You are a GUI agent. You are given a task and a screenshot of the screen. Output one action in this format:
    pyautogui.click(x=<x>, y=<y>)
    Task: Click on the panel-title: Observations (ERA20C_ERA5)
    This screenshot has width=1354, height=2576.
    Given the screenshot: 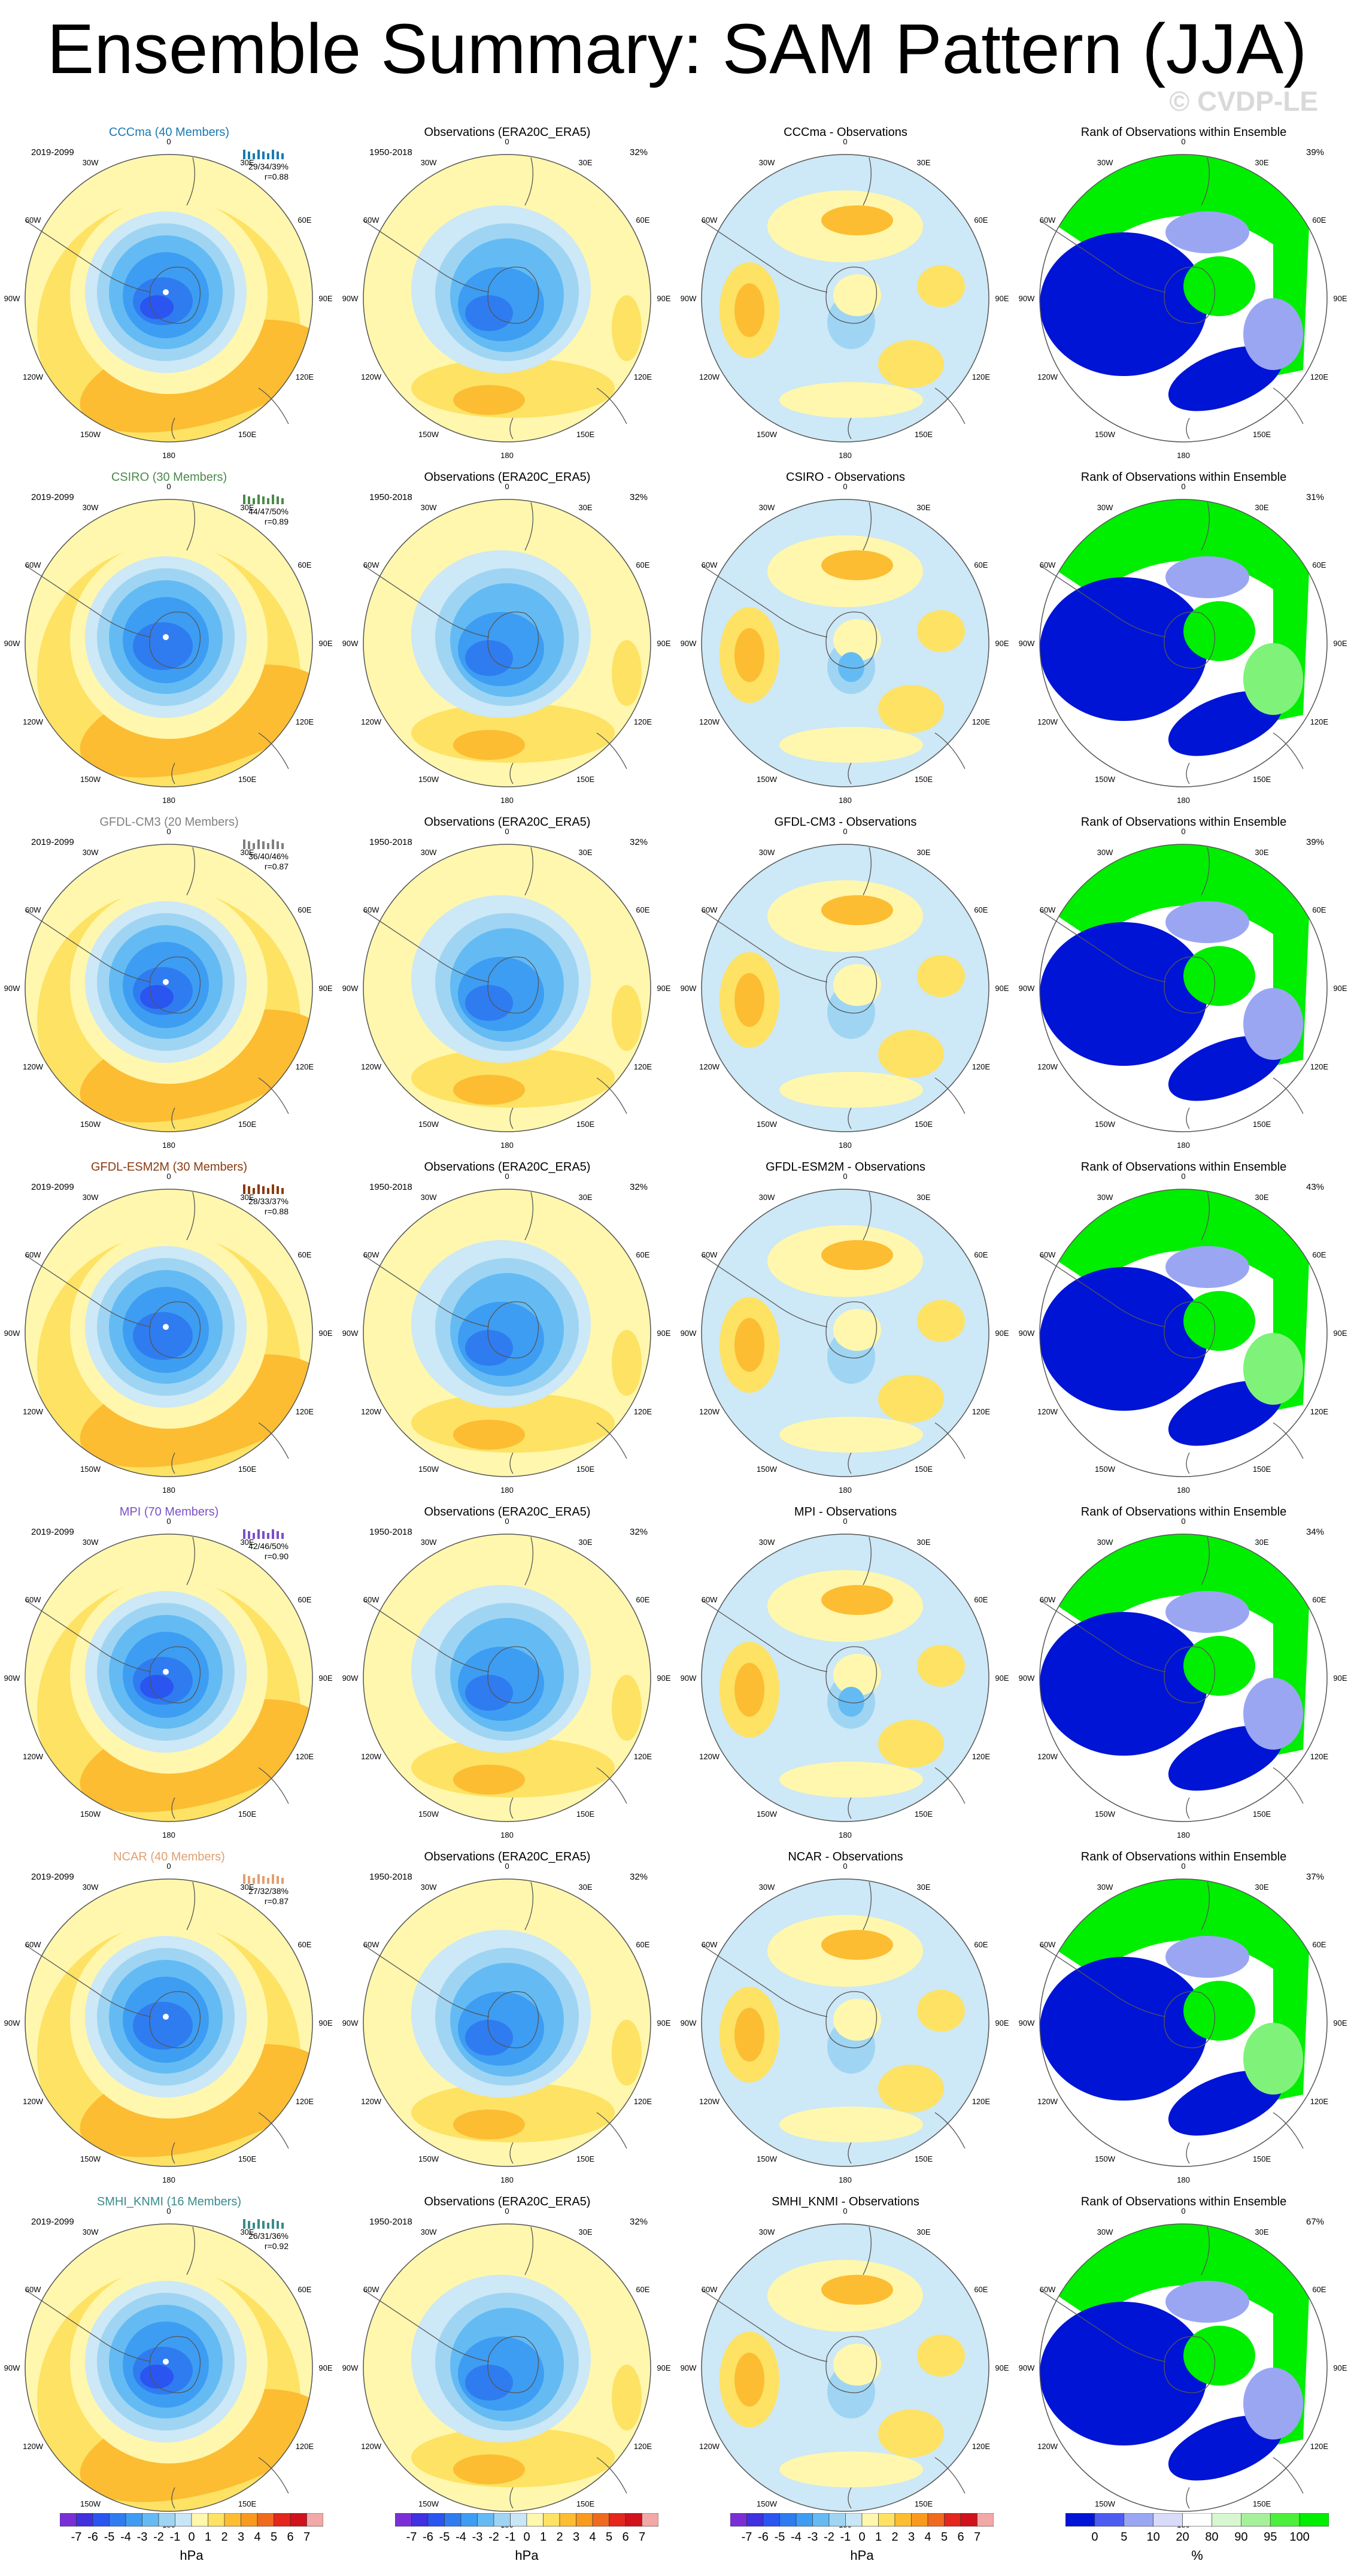 What is the action you would take?
    pyautogui.click(x=507, y=1856)
    